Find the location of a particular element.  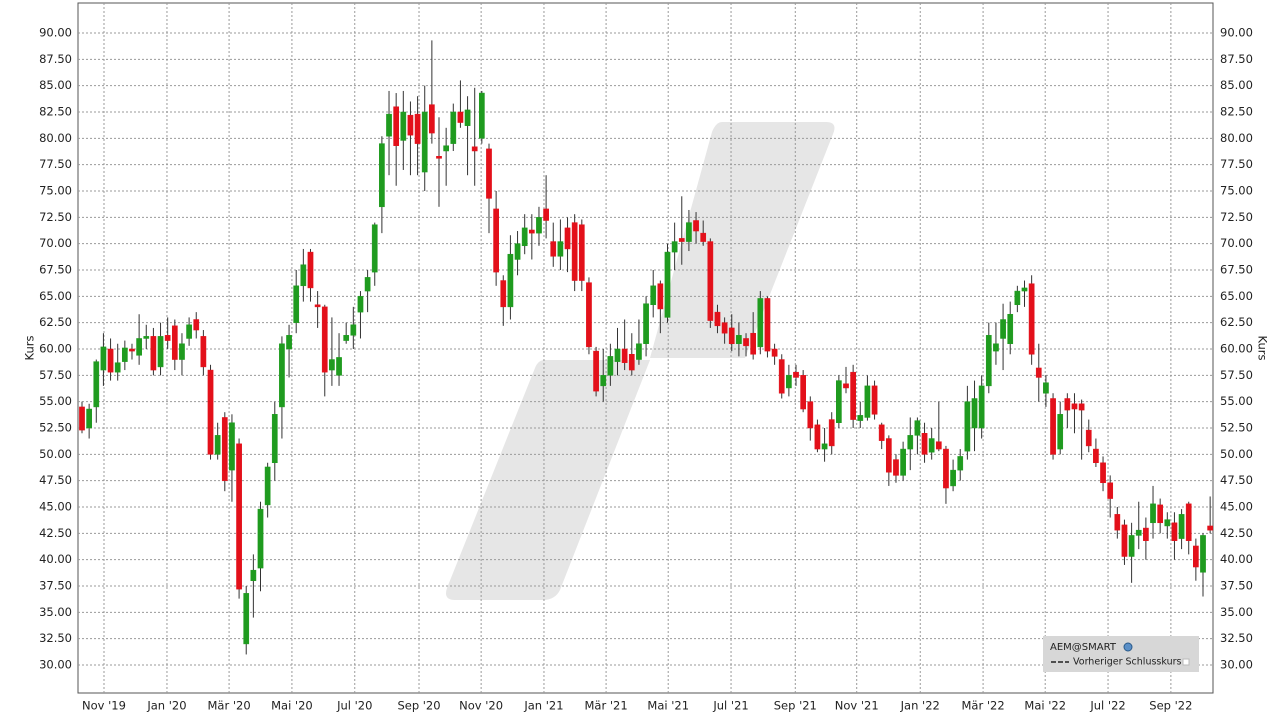

legend-box is located at coordinates (1121, 654).